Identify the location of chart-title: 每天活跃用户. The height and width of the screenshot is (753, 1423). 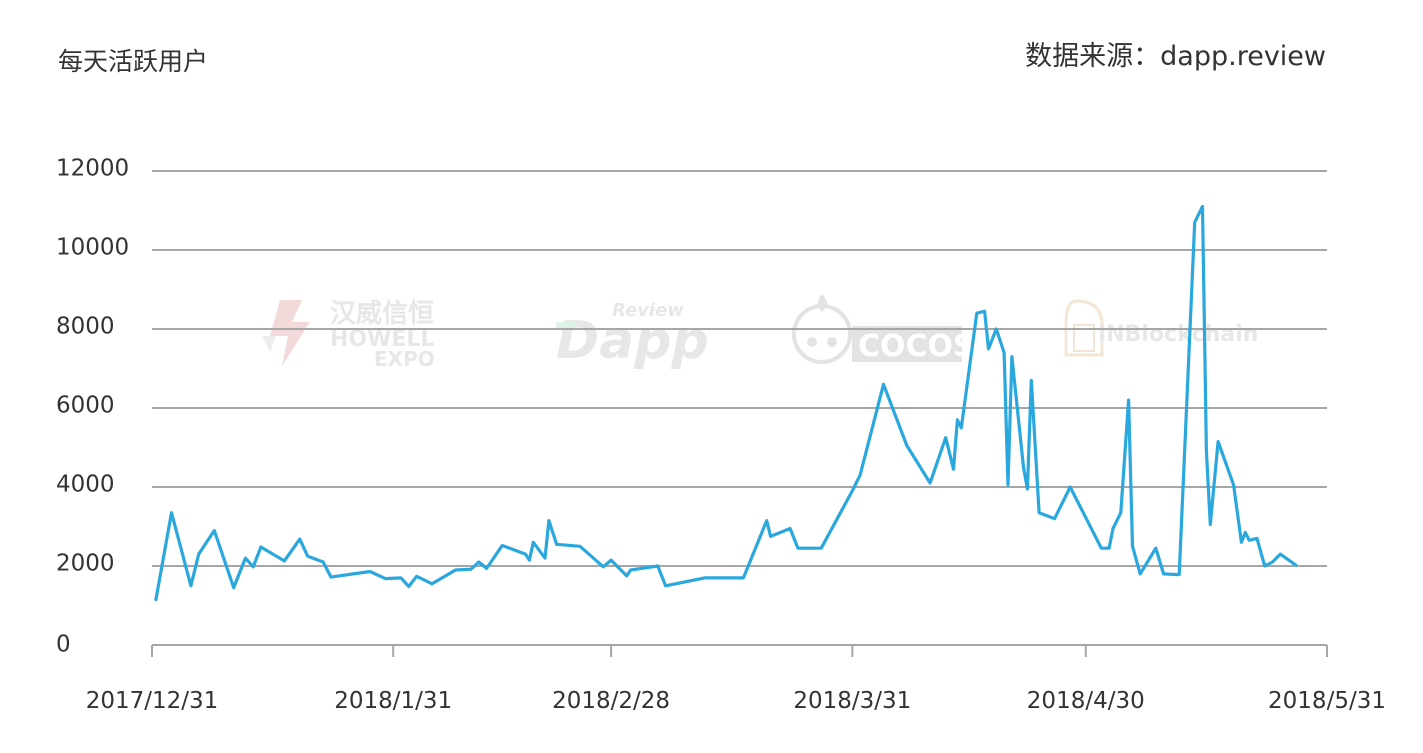
(133, 61).